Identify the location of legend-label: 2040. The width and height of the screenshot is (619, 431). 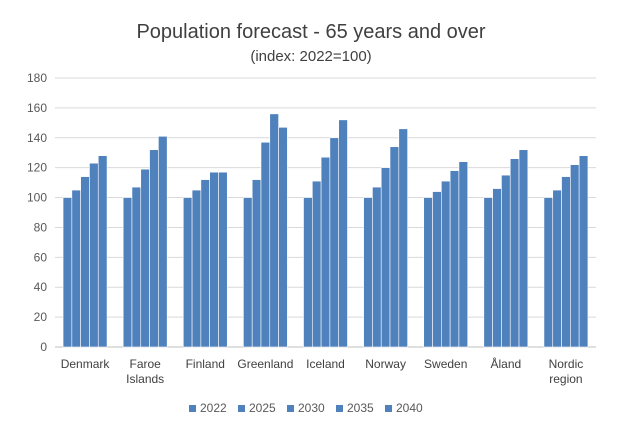
(409, 408).